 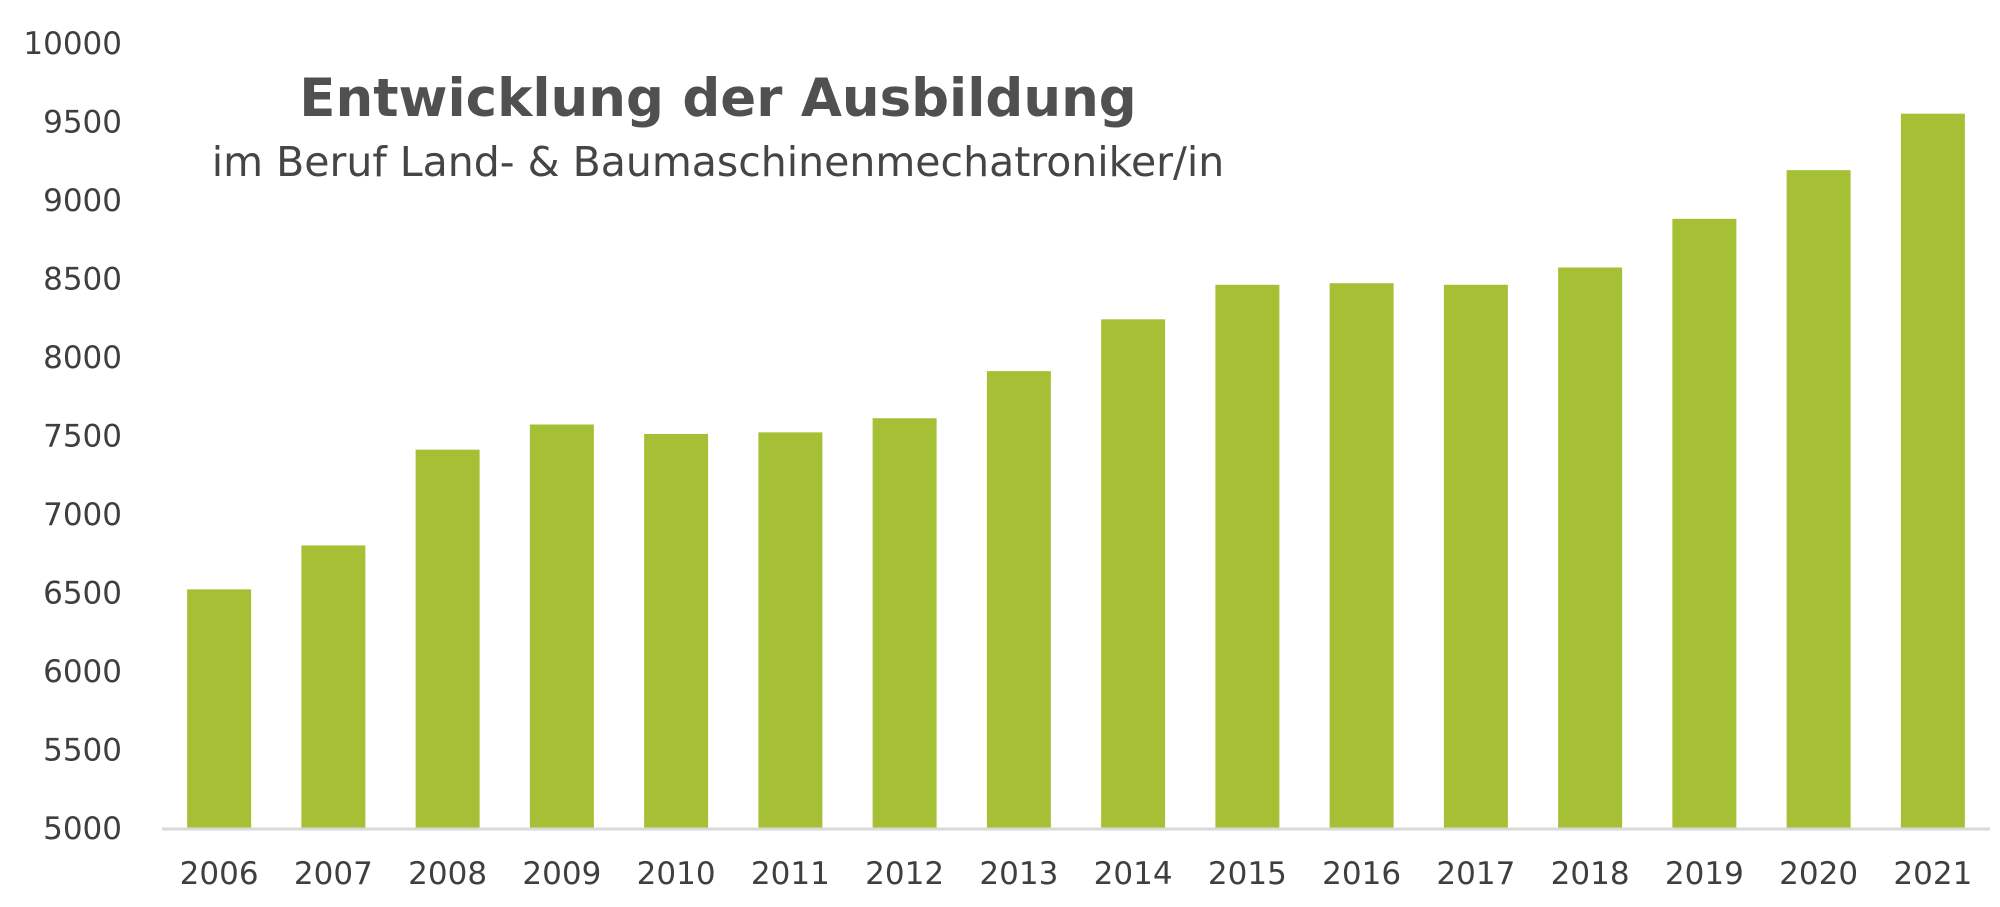 What do you see at coordinates (1361, 556) in the screenshot?
I see `bar-2016` at bounding box center [1361, 556].